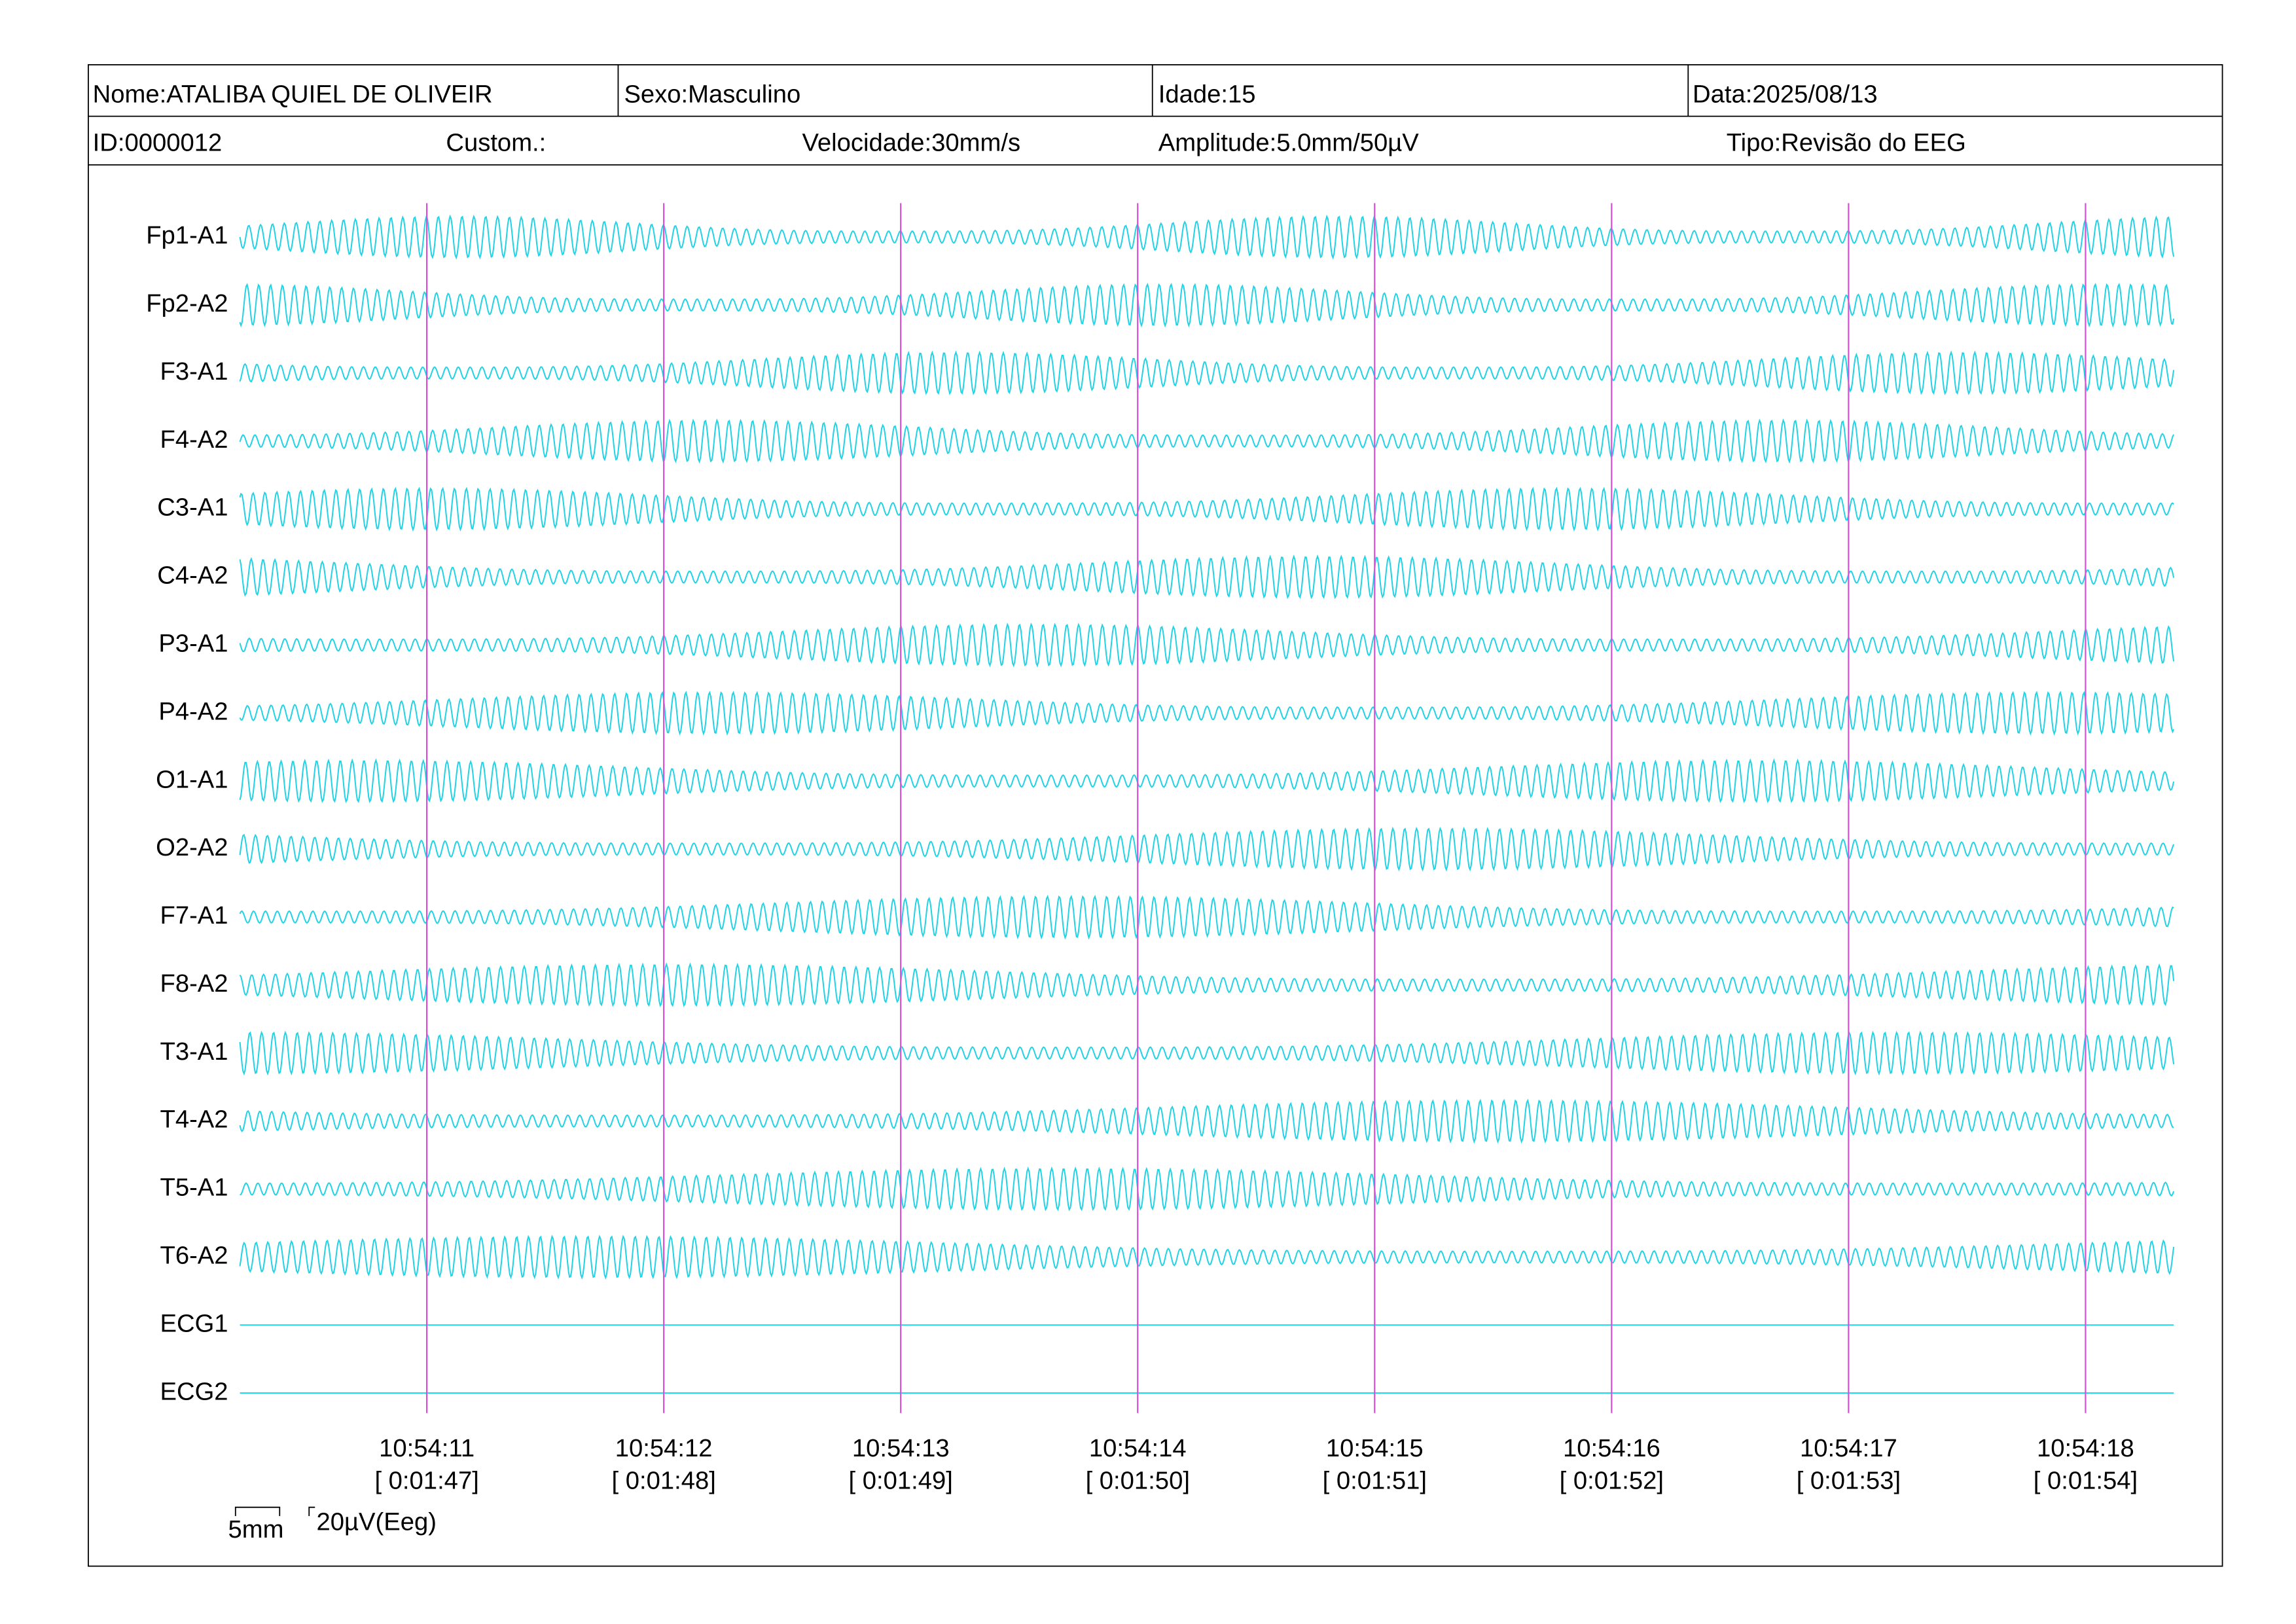  Describe the element at coordinates (1846, 142) in the screenshot. I see `exam-type: Tipo:Revisão do EEG` at that location.